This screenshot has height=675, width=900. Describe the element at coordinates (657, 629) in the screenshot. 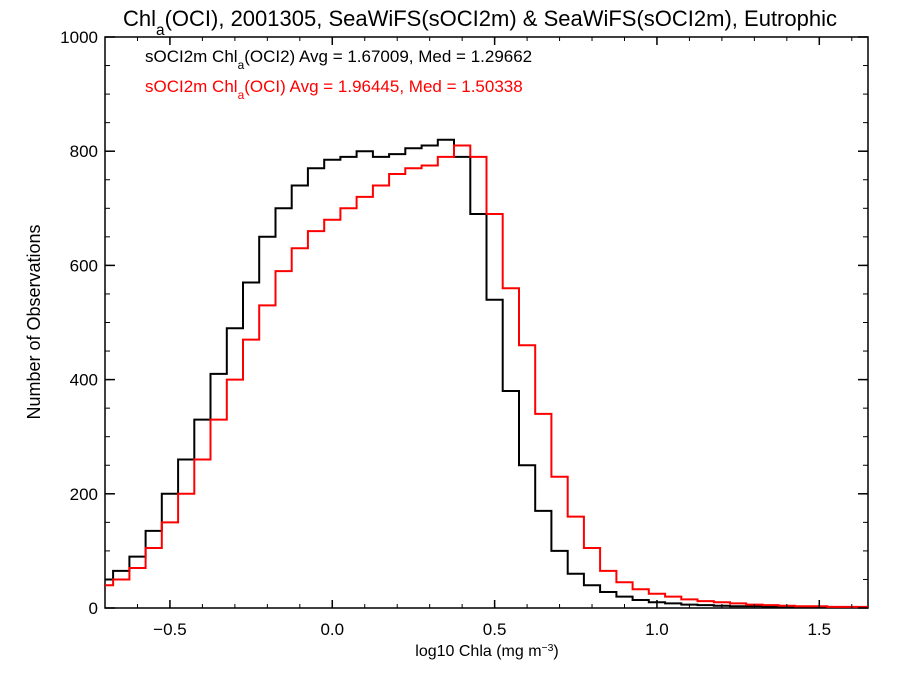

I see `x-tick-label: 1.0` at that location.